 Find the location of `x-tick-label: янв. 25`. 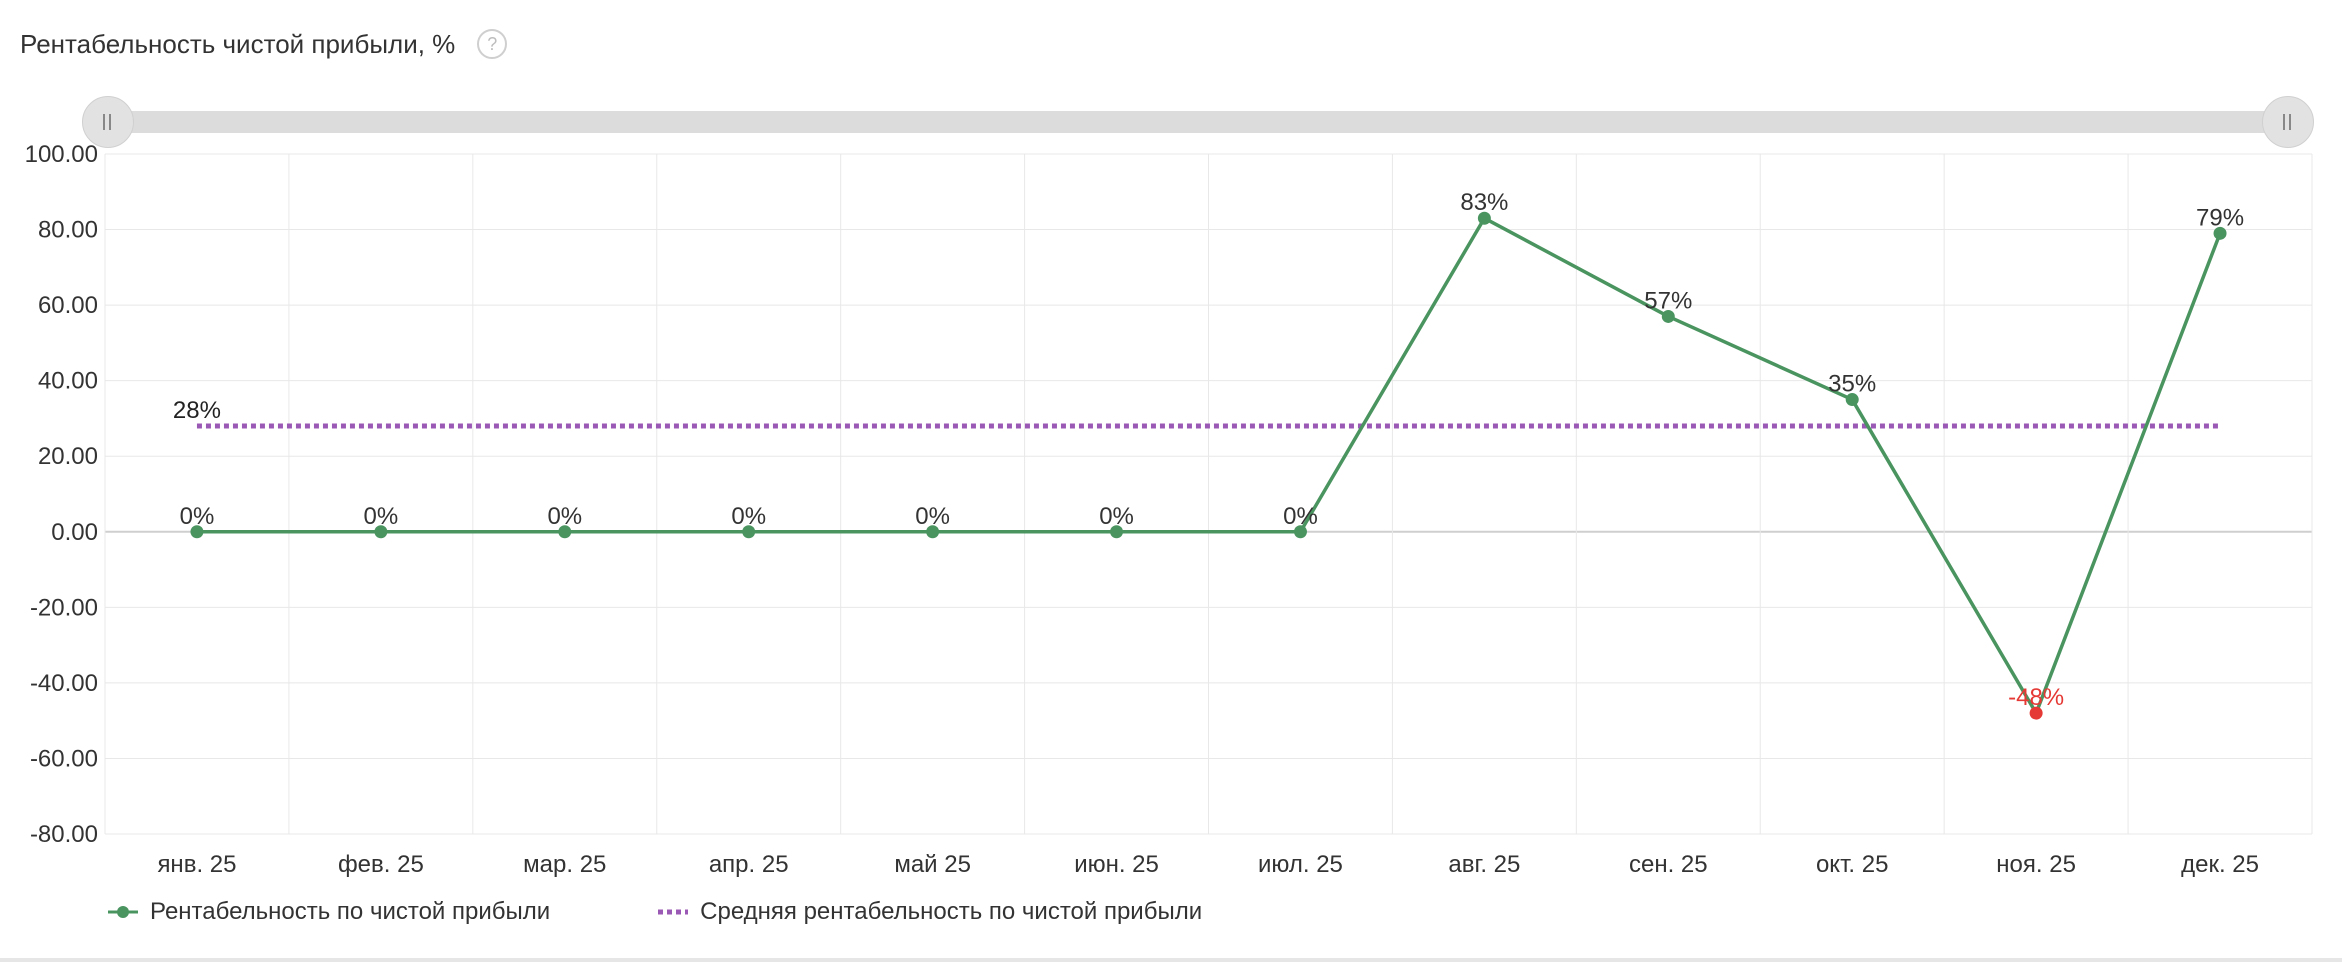

x-tick-label: янв. 25 is located at coordinates (196, 864).